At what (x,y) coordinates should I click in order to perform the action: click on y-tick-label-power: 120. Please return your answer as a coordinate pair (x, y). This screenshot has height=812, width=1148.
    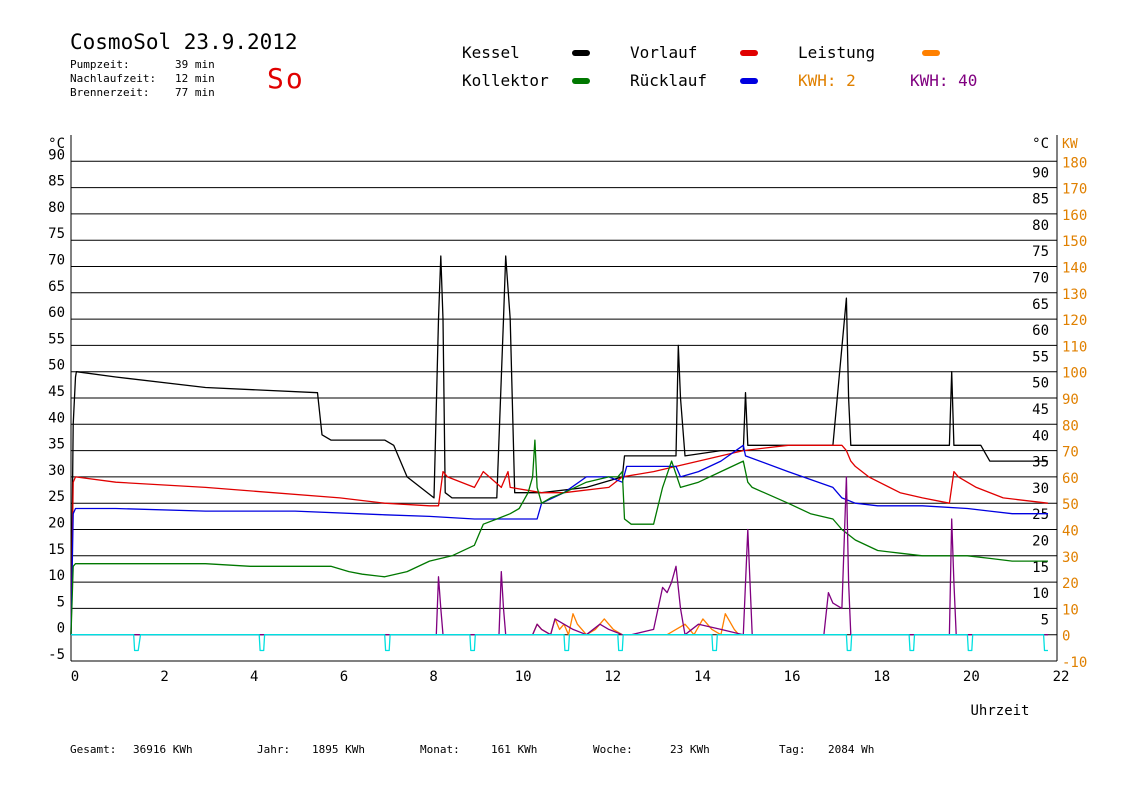
    Looking at the image, I should click on (1074, 321).